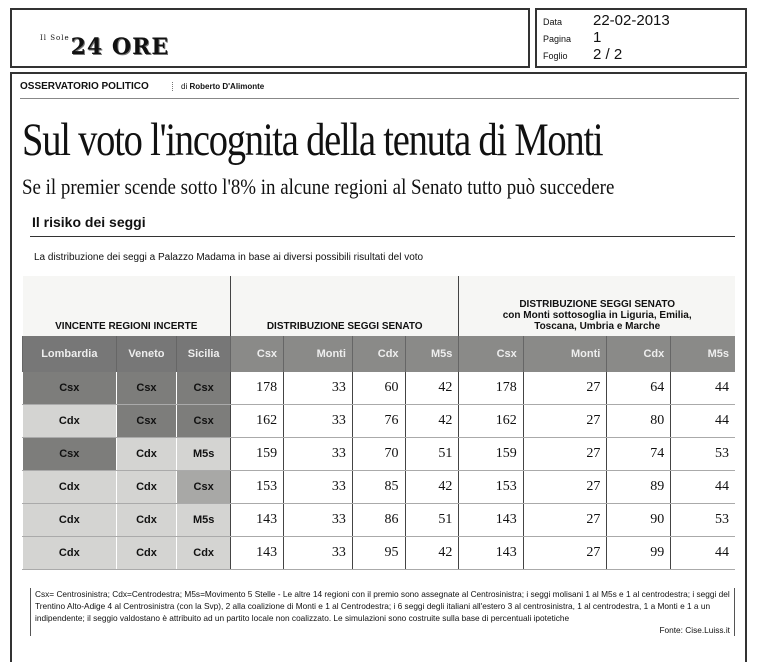 Image resolution: width=757 pixels, height=662 pixels. What do you see at coordinates (89, 222) in the screenshot?
I see `section-title: Il risiko dei seggi` at bounding box center [89, 222].